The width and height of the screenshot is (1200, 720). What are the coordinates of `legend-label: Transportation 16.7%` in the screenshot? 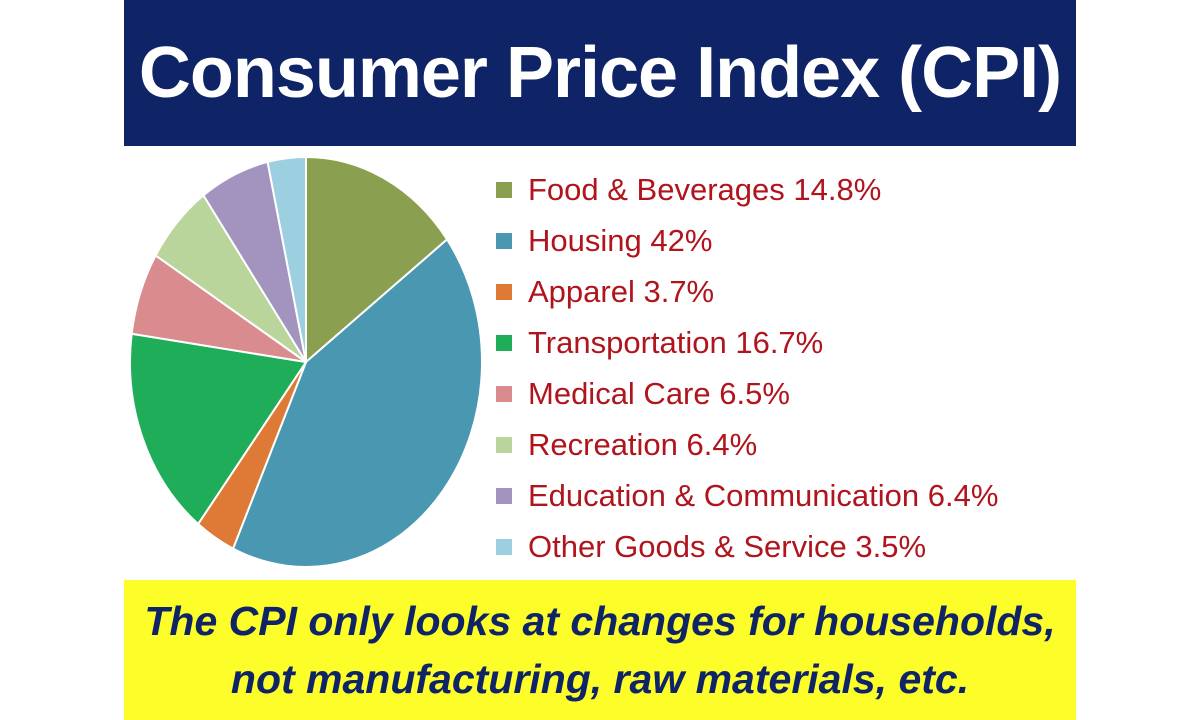 It's located at (676, 342).